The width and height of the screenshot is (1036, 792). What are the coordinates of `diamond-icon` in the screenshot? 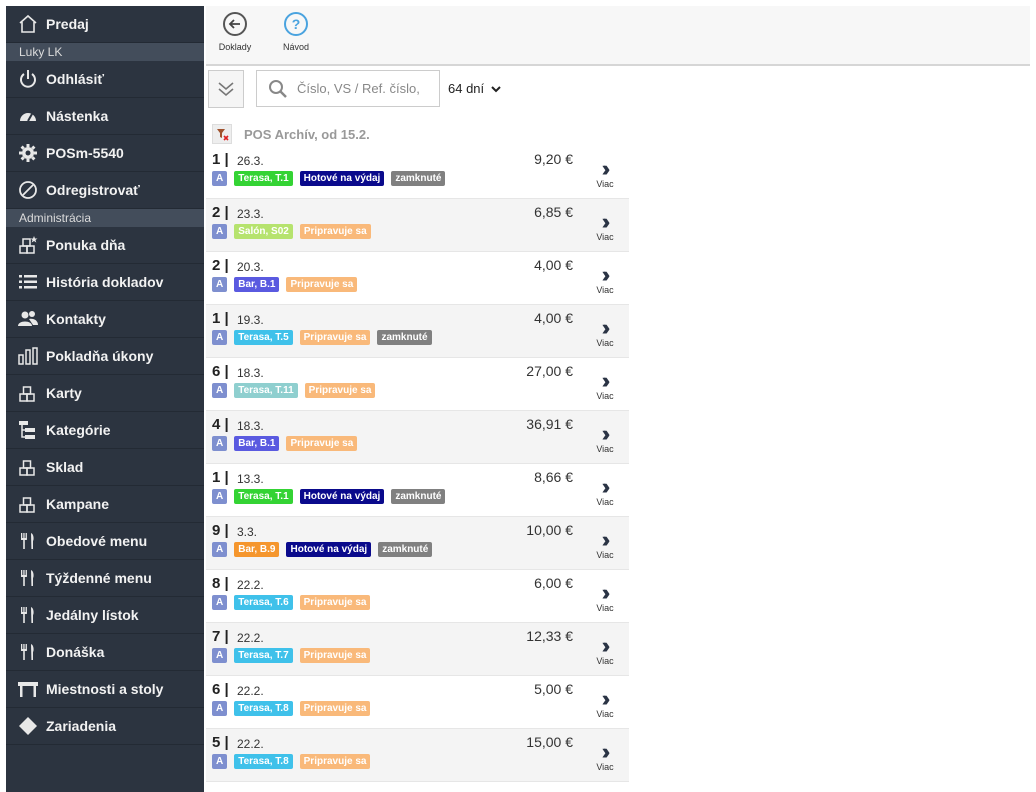 It's located at (28, 726).